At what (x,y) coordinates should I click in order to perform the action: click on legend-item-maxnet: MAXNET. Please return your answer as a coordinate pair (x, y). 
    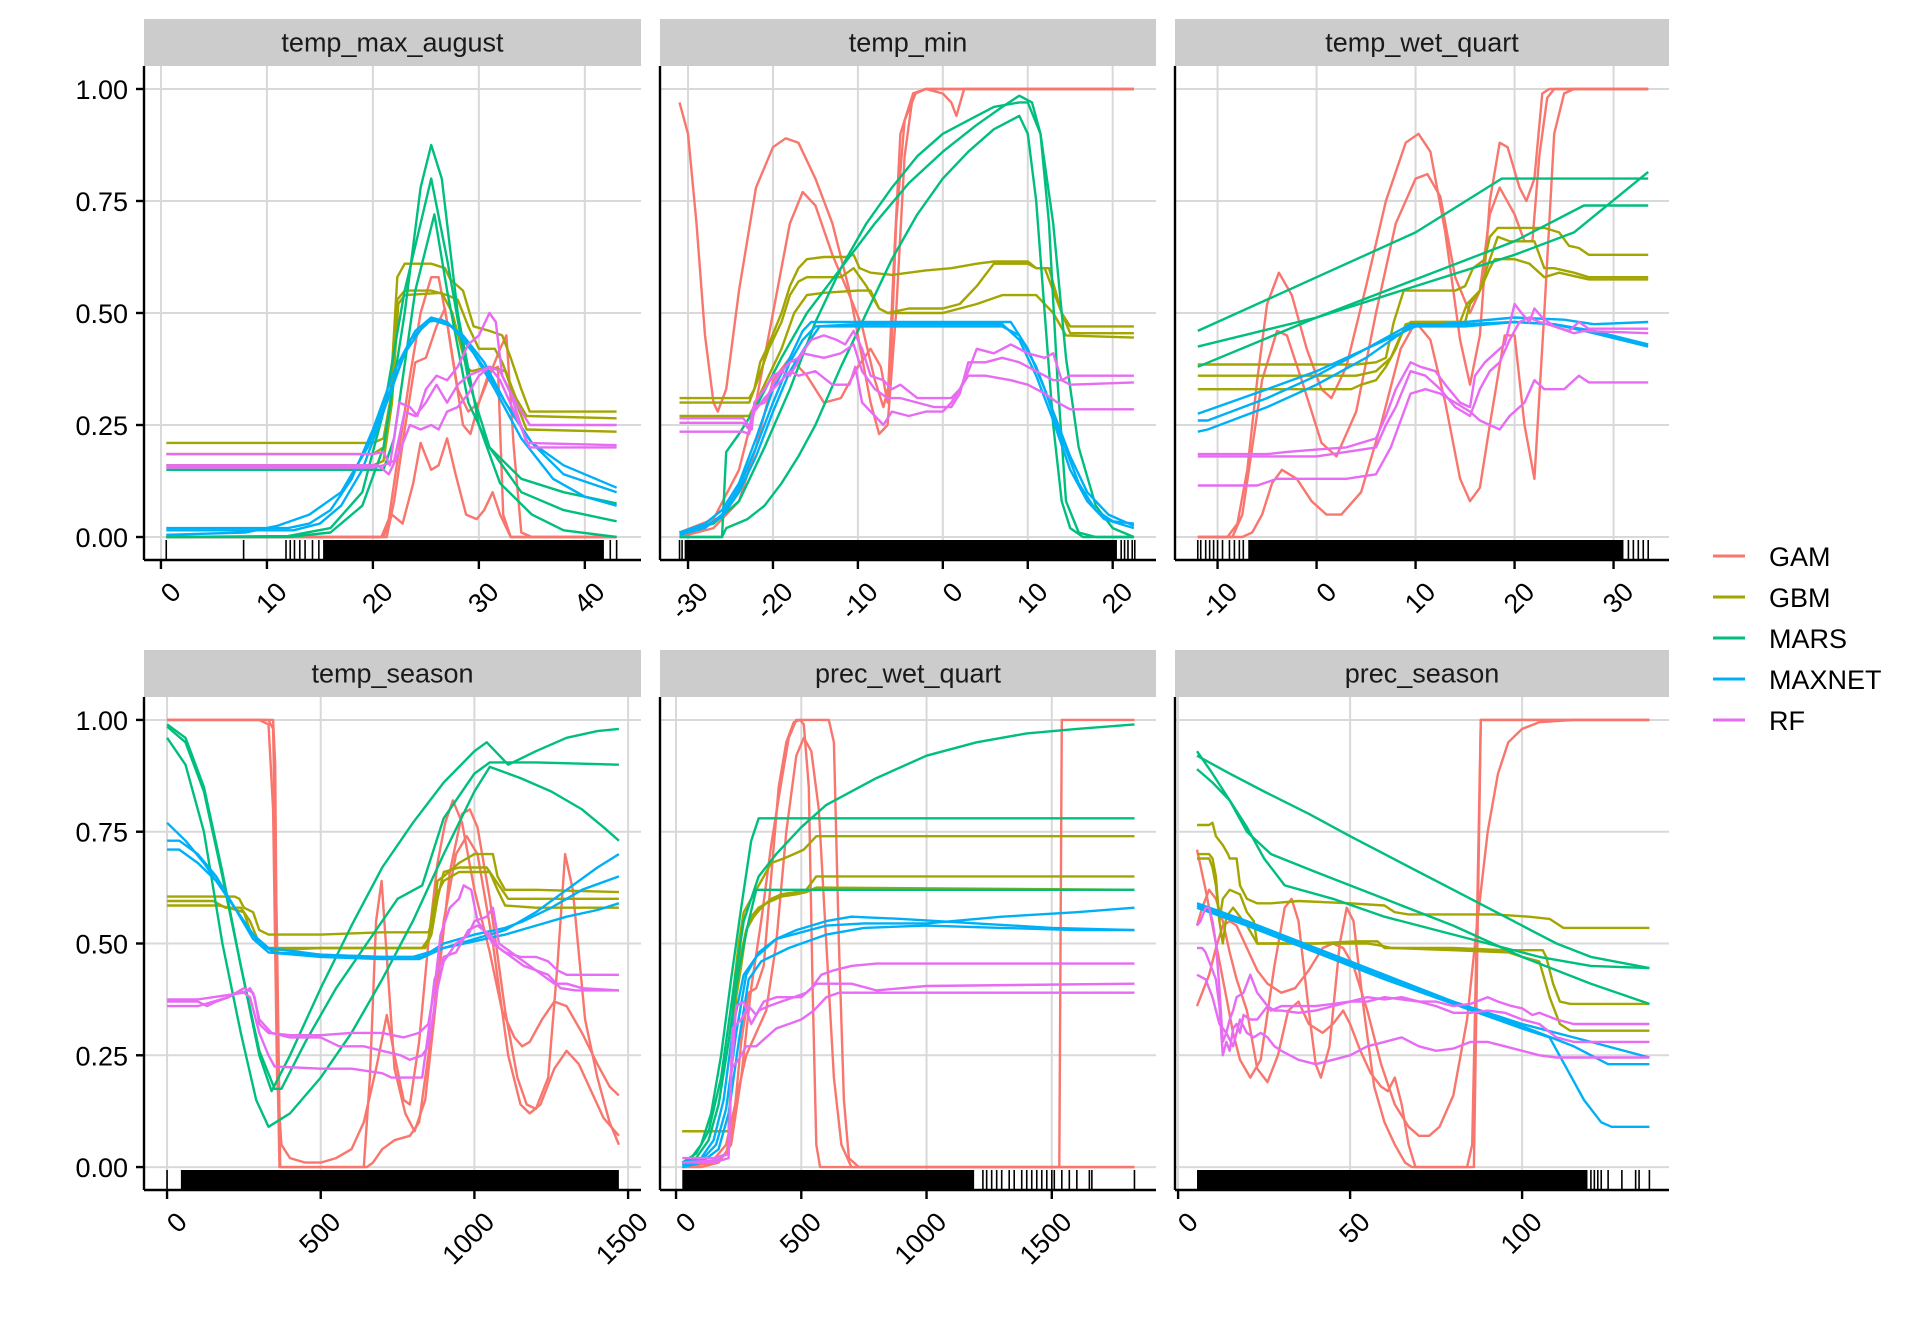
    Looking at the image, I should click on (1797, 680).